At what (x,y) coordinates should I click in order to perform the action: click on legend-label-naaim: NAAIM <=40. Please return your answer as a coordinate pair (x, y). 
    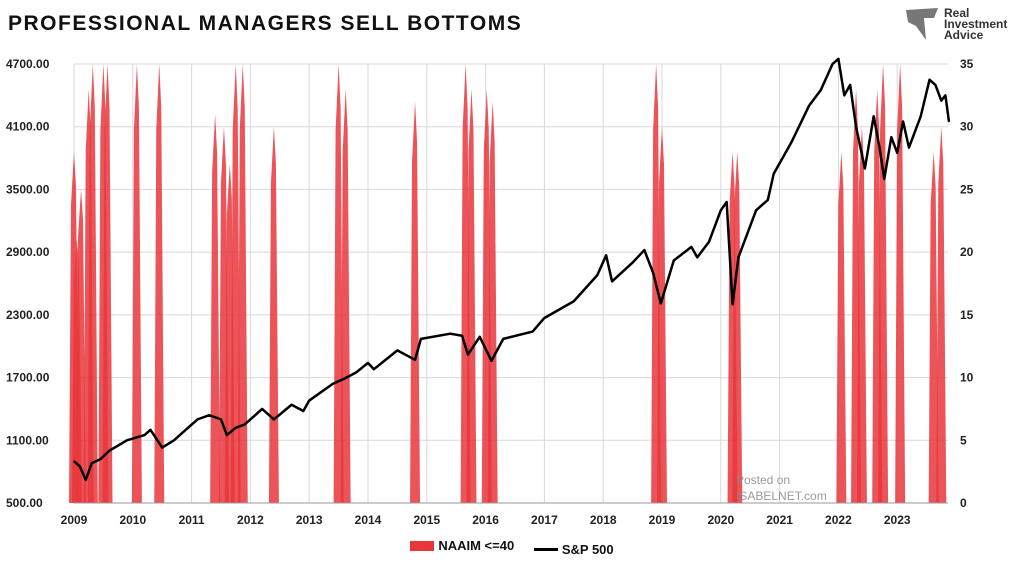
    Looking at the image, I should click on (476, 545).